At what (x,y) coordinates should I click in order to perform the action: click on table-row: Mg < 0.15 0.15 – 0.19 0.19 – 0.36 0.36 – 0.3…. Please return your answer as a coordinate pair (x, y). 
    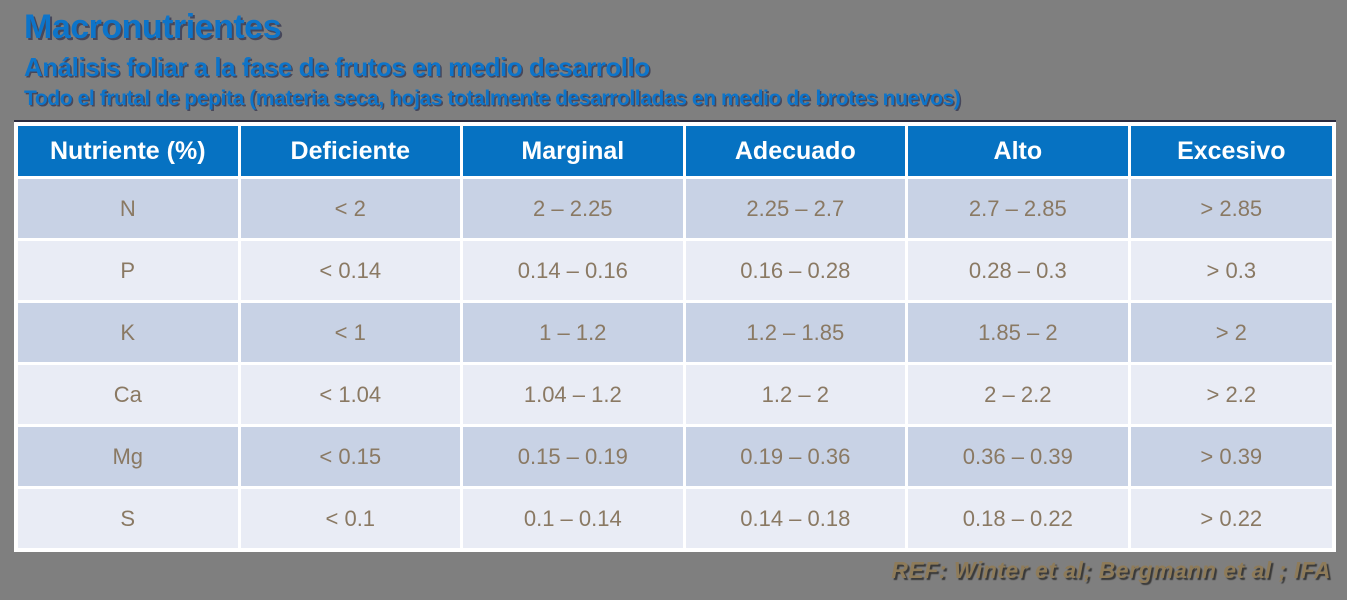
    Looking at the image, I should click on (675, 456).